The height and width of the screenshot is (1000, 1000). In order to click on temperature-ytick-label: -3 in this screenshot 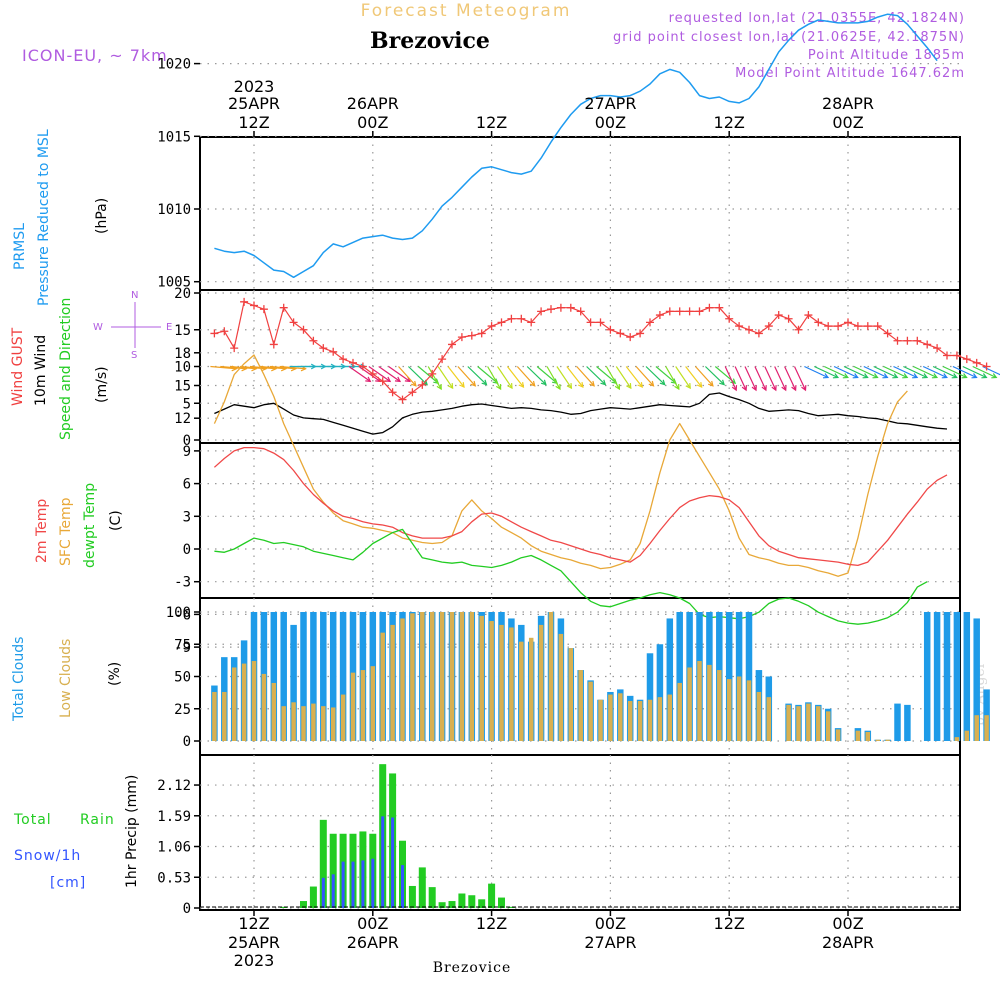, I will do `click(182, 583)`.